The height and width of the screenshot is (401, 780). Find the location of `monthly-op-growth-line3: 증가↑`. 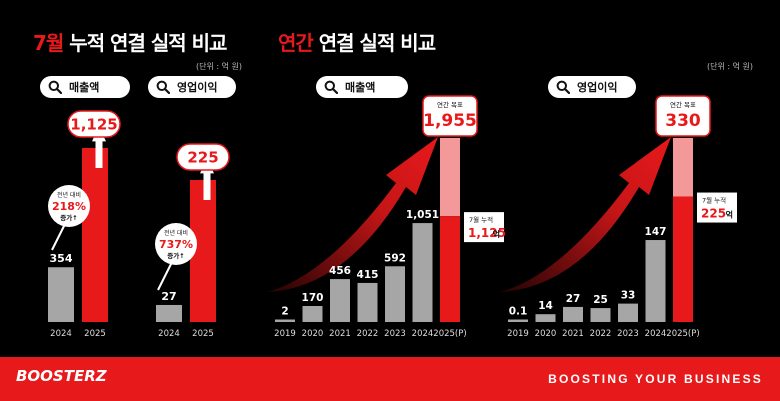

monthly-op-growth-line3: 증가↑ is located at coordinates (175, 255).